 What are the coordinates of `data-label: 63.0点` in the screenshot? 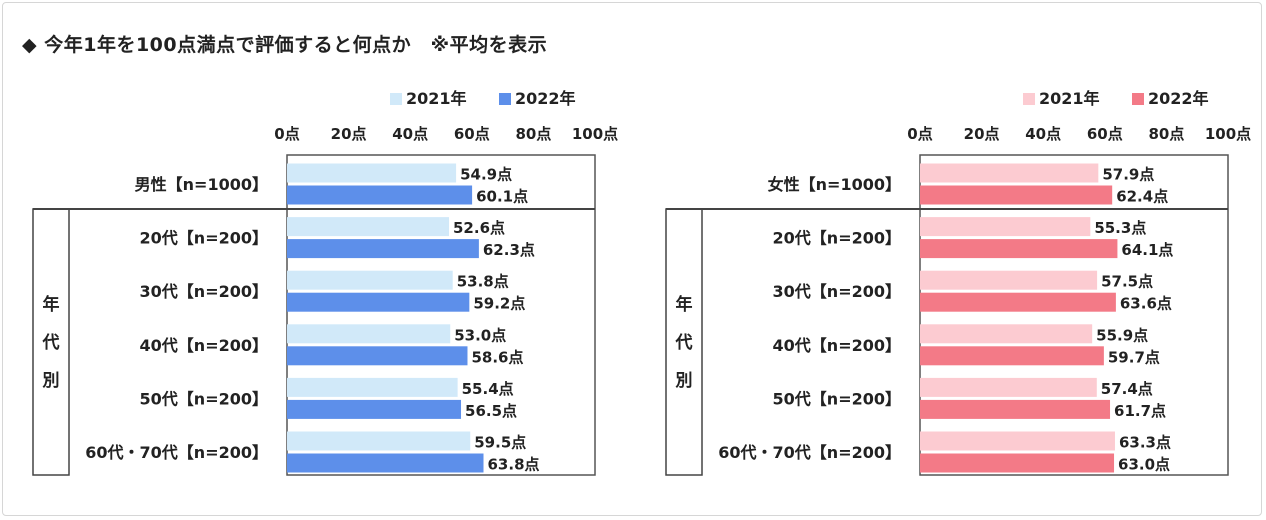 It's located at (1144, 465).